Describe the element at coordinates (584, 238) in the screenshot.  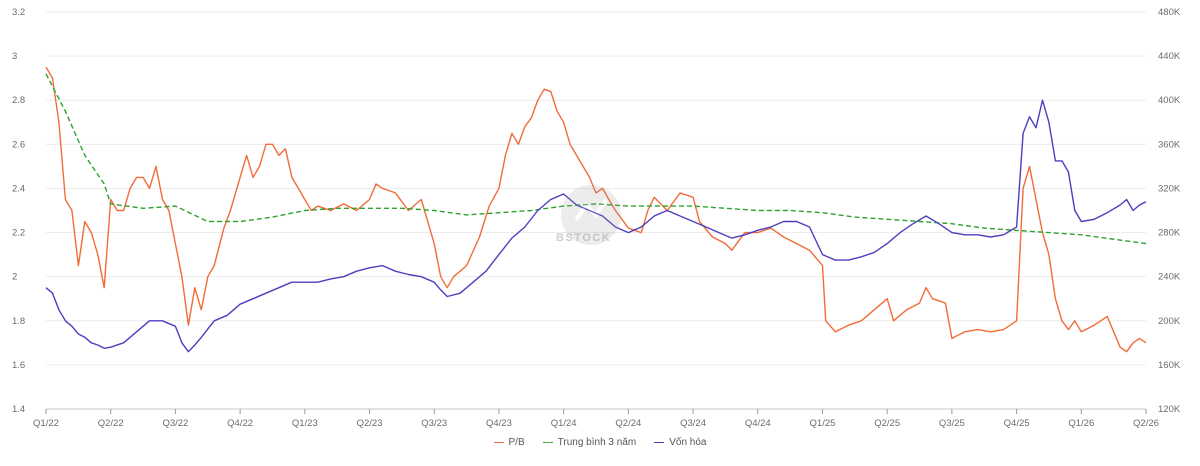
I see `watermark-text: BSTOCK` at that location.